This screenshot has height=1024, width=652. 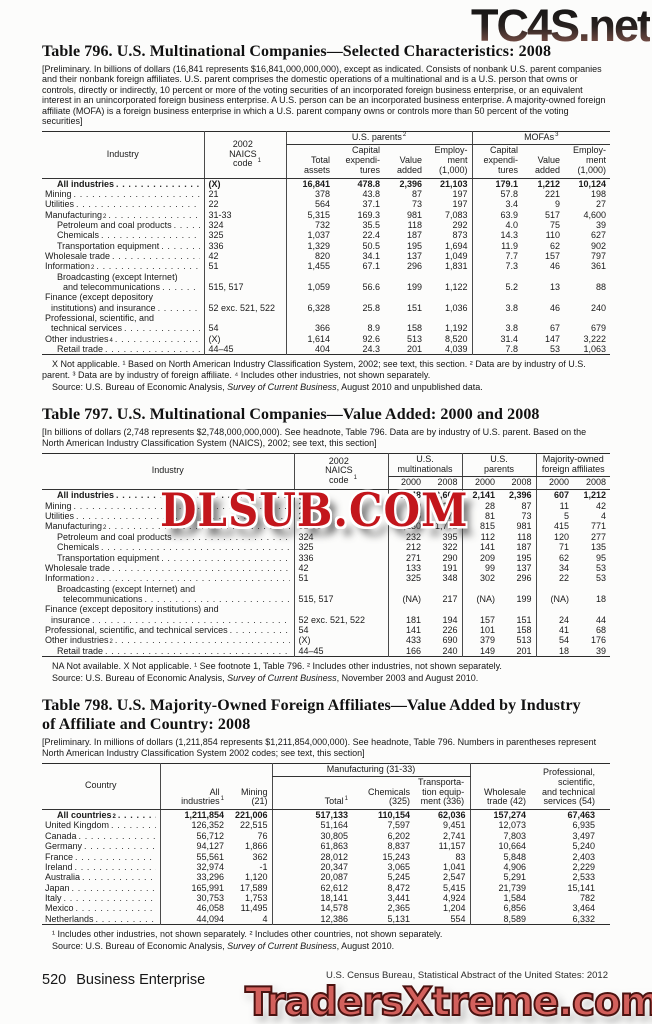 I want to click on value-cell: 166, so click(x=406, y=651).